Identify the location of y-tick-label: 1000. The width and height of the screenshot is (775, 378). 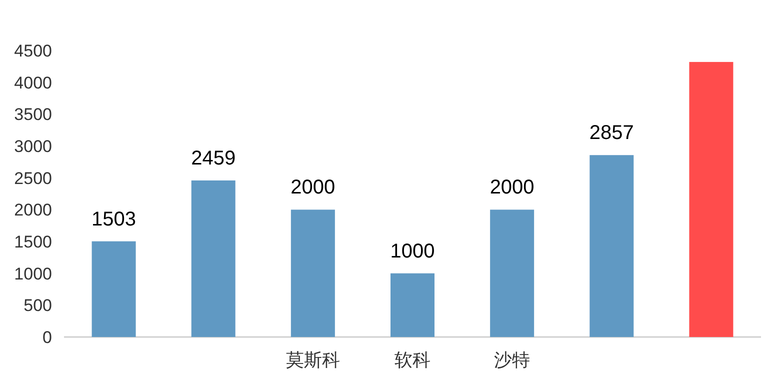
(33, 274).